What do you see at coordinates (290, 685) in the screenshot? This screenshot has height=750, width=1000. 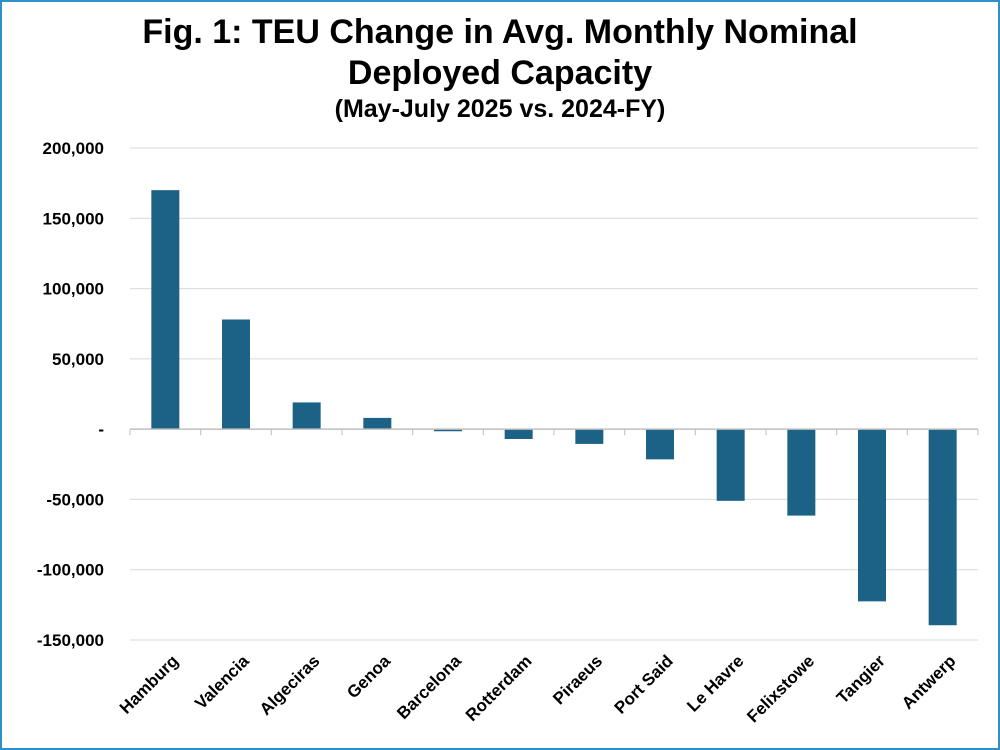 I see `x-tick-label: Algeciras` at bounding box center [290, 685].